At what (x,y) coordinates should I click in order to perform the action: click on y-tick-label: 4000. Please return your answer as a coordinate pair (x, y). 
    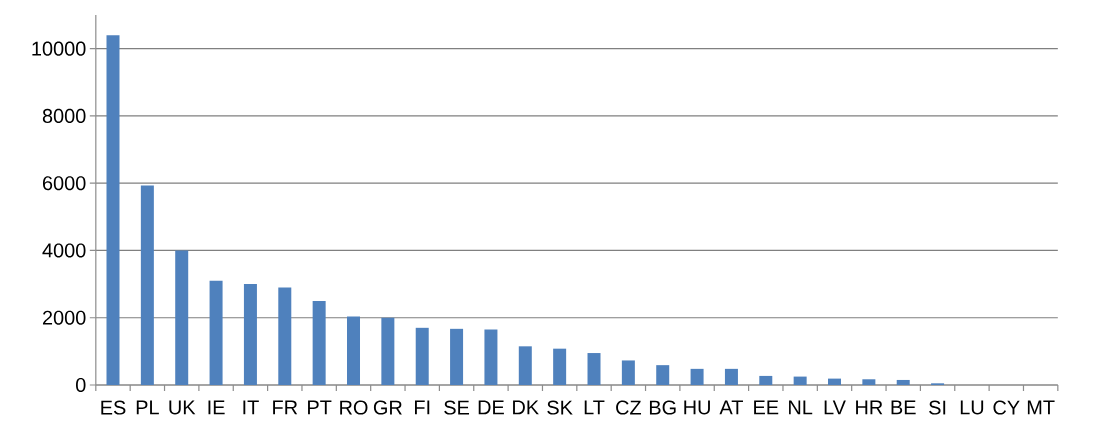
    Looking at the image, I should click on (64, 250).